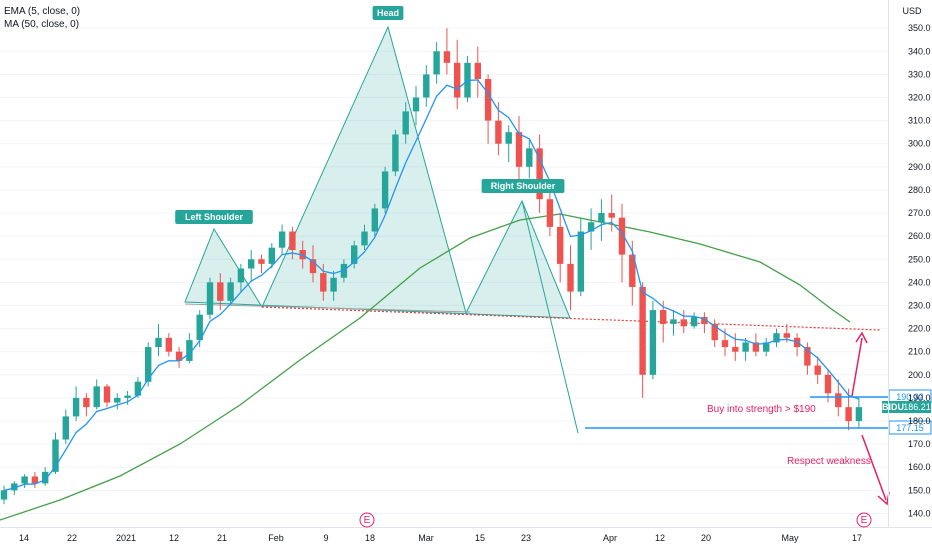 The width and height of the screenshot is (932, 550). What do you see at coordinates (919, 28) in the screenshot?
I see `price-tick-label: 350.0` at bounding box center [919, 28].